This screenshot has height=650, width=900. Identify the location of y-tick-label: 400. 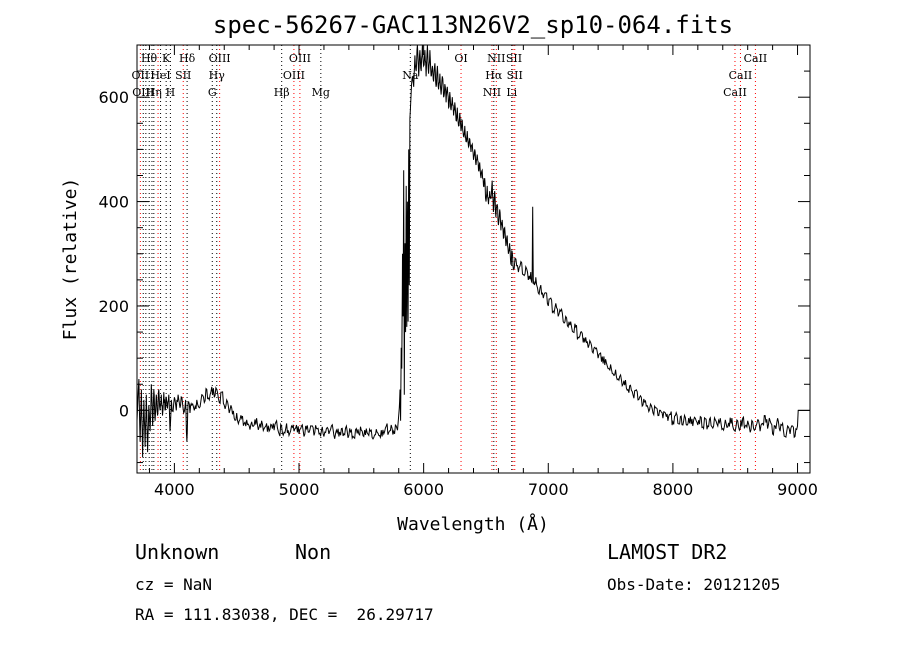
(113, 202).